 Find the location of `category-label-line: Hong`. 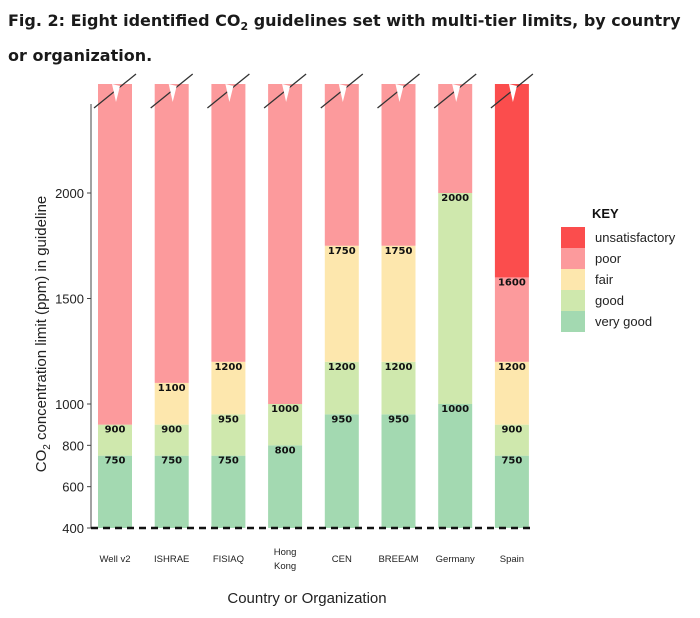

category-label-line: Hong is located at coordinates (285, 552).